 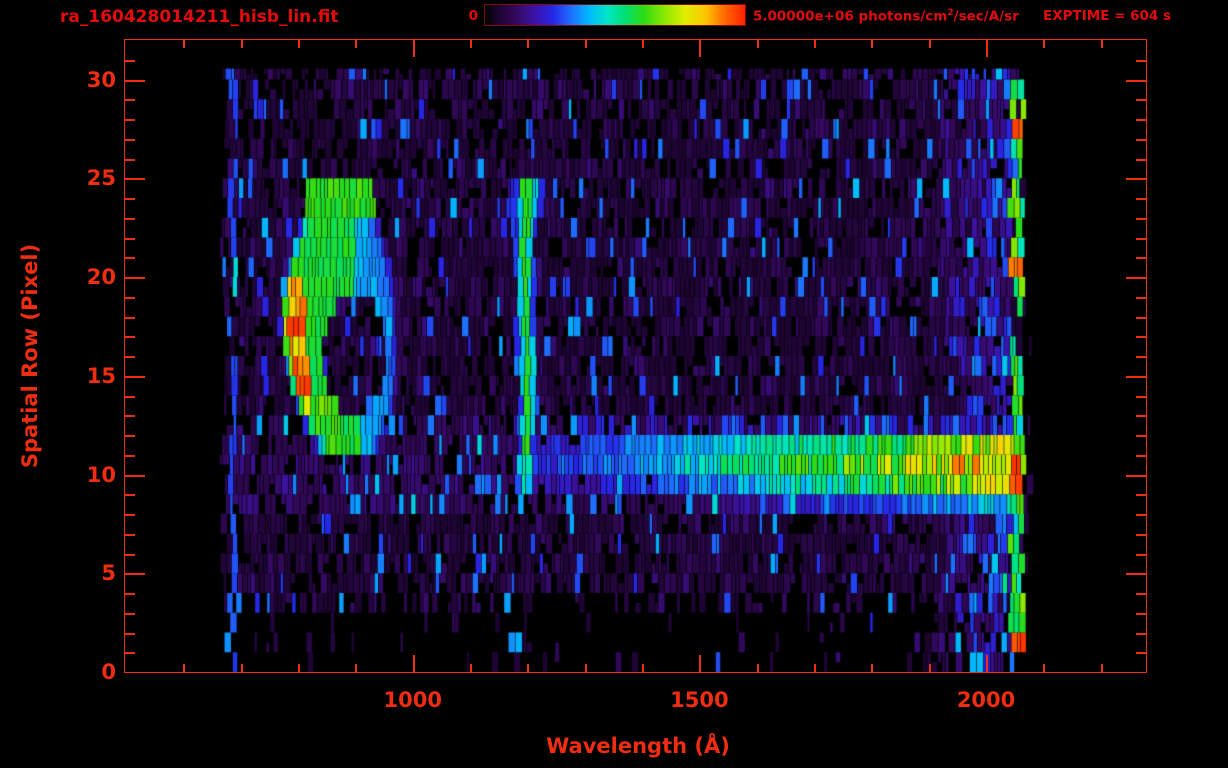 What do you see at coordinates (199, 17) in the screenshot?
I see `plot-title: ra_160428014211_hisb_lin.fit` at bounding box center [199, 17].